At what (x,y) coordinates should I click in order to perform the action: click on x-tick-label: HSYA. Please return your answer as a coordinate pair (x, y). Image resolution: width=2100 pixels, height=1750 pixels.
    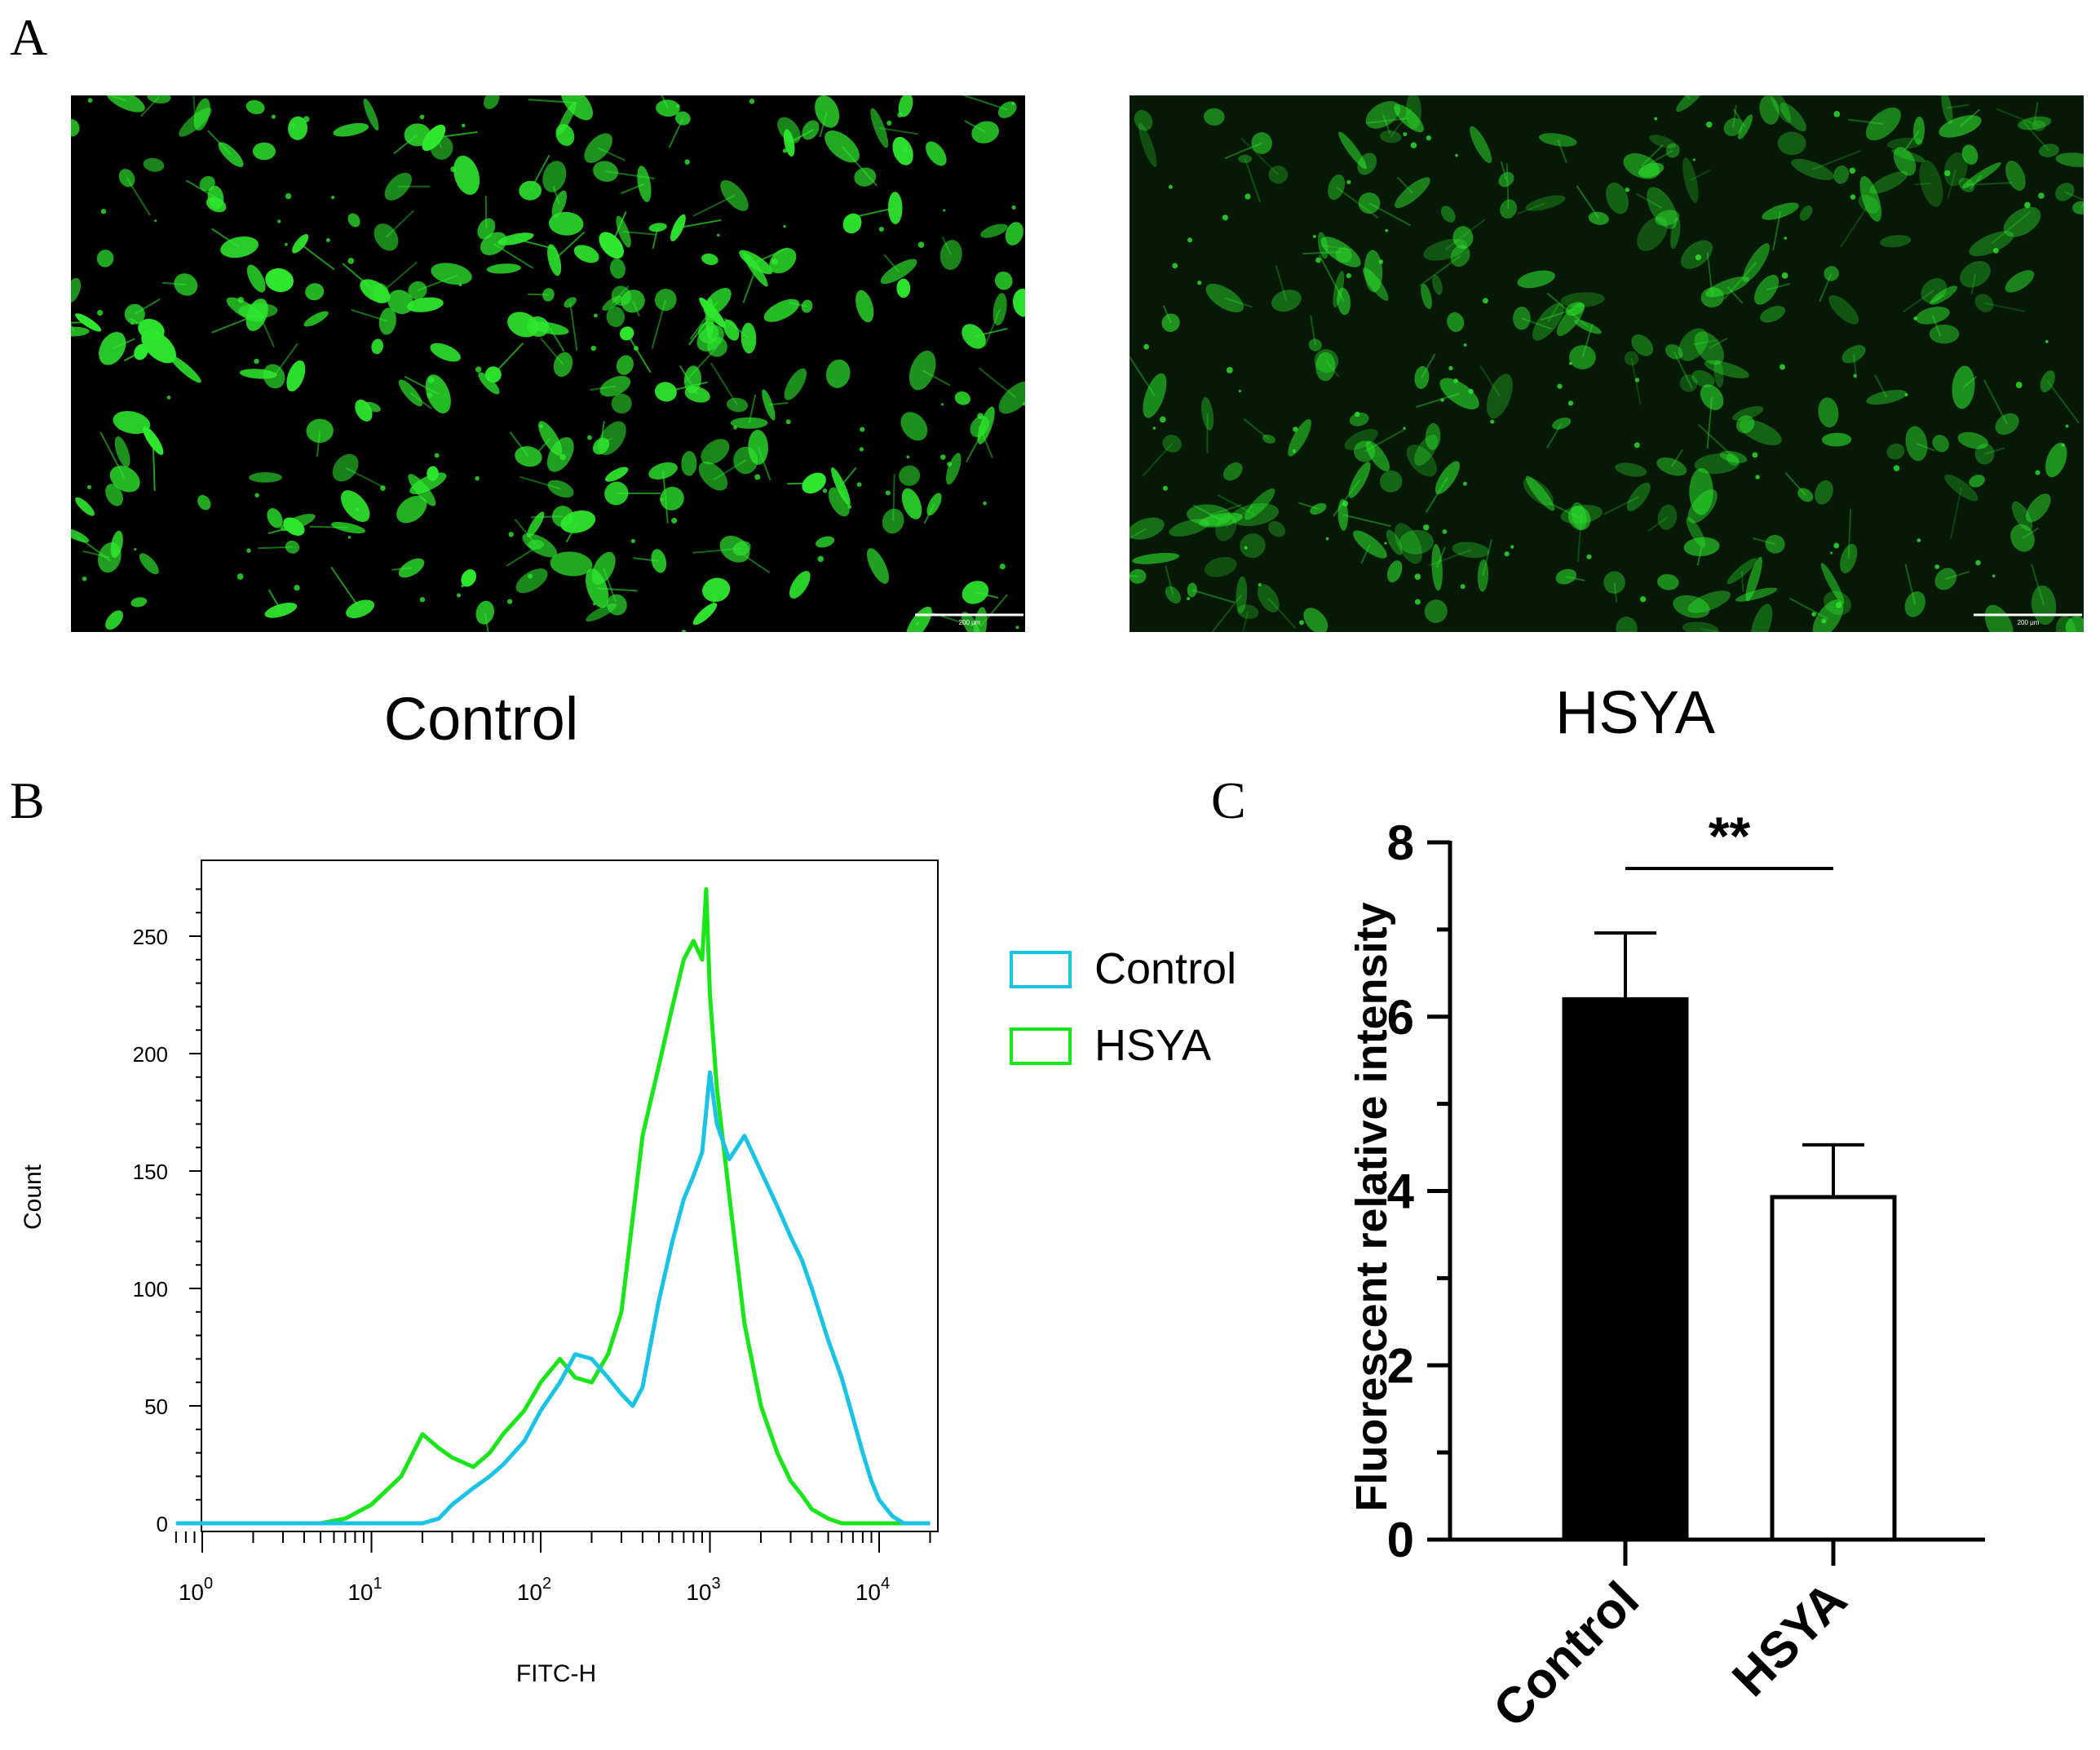
    Looking at the image, I should click on (1790, 1639).